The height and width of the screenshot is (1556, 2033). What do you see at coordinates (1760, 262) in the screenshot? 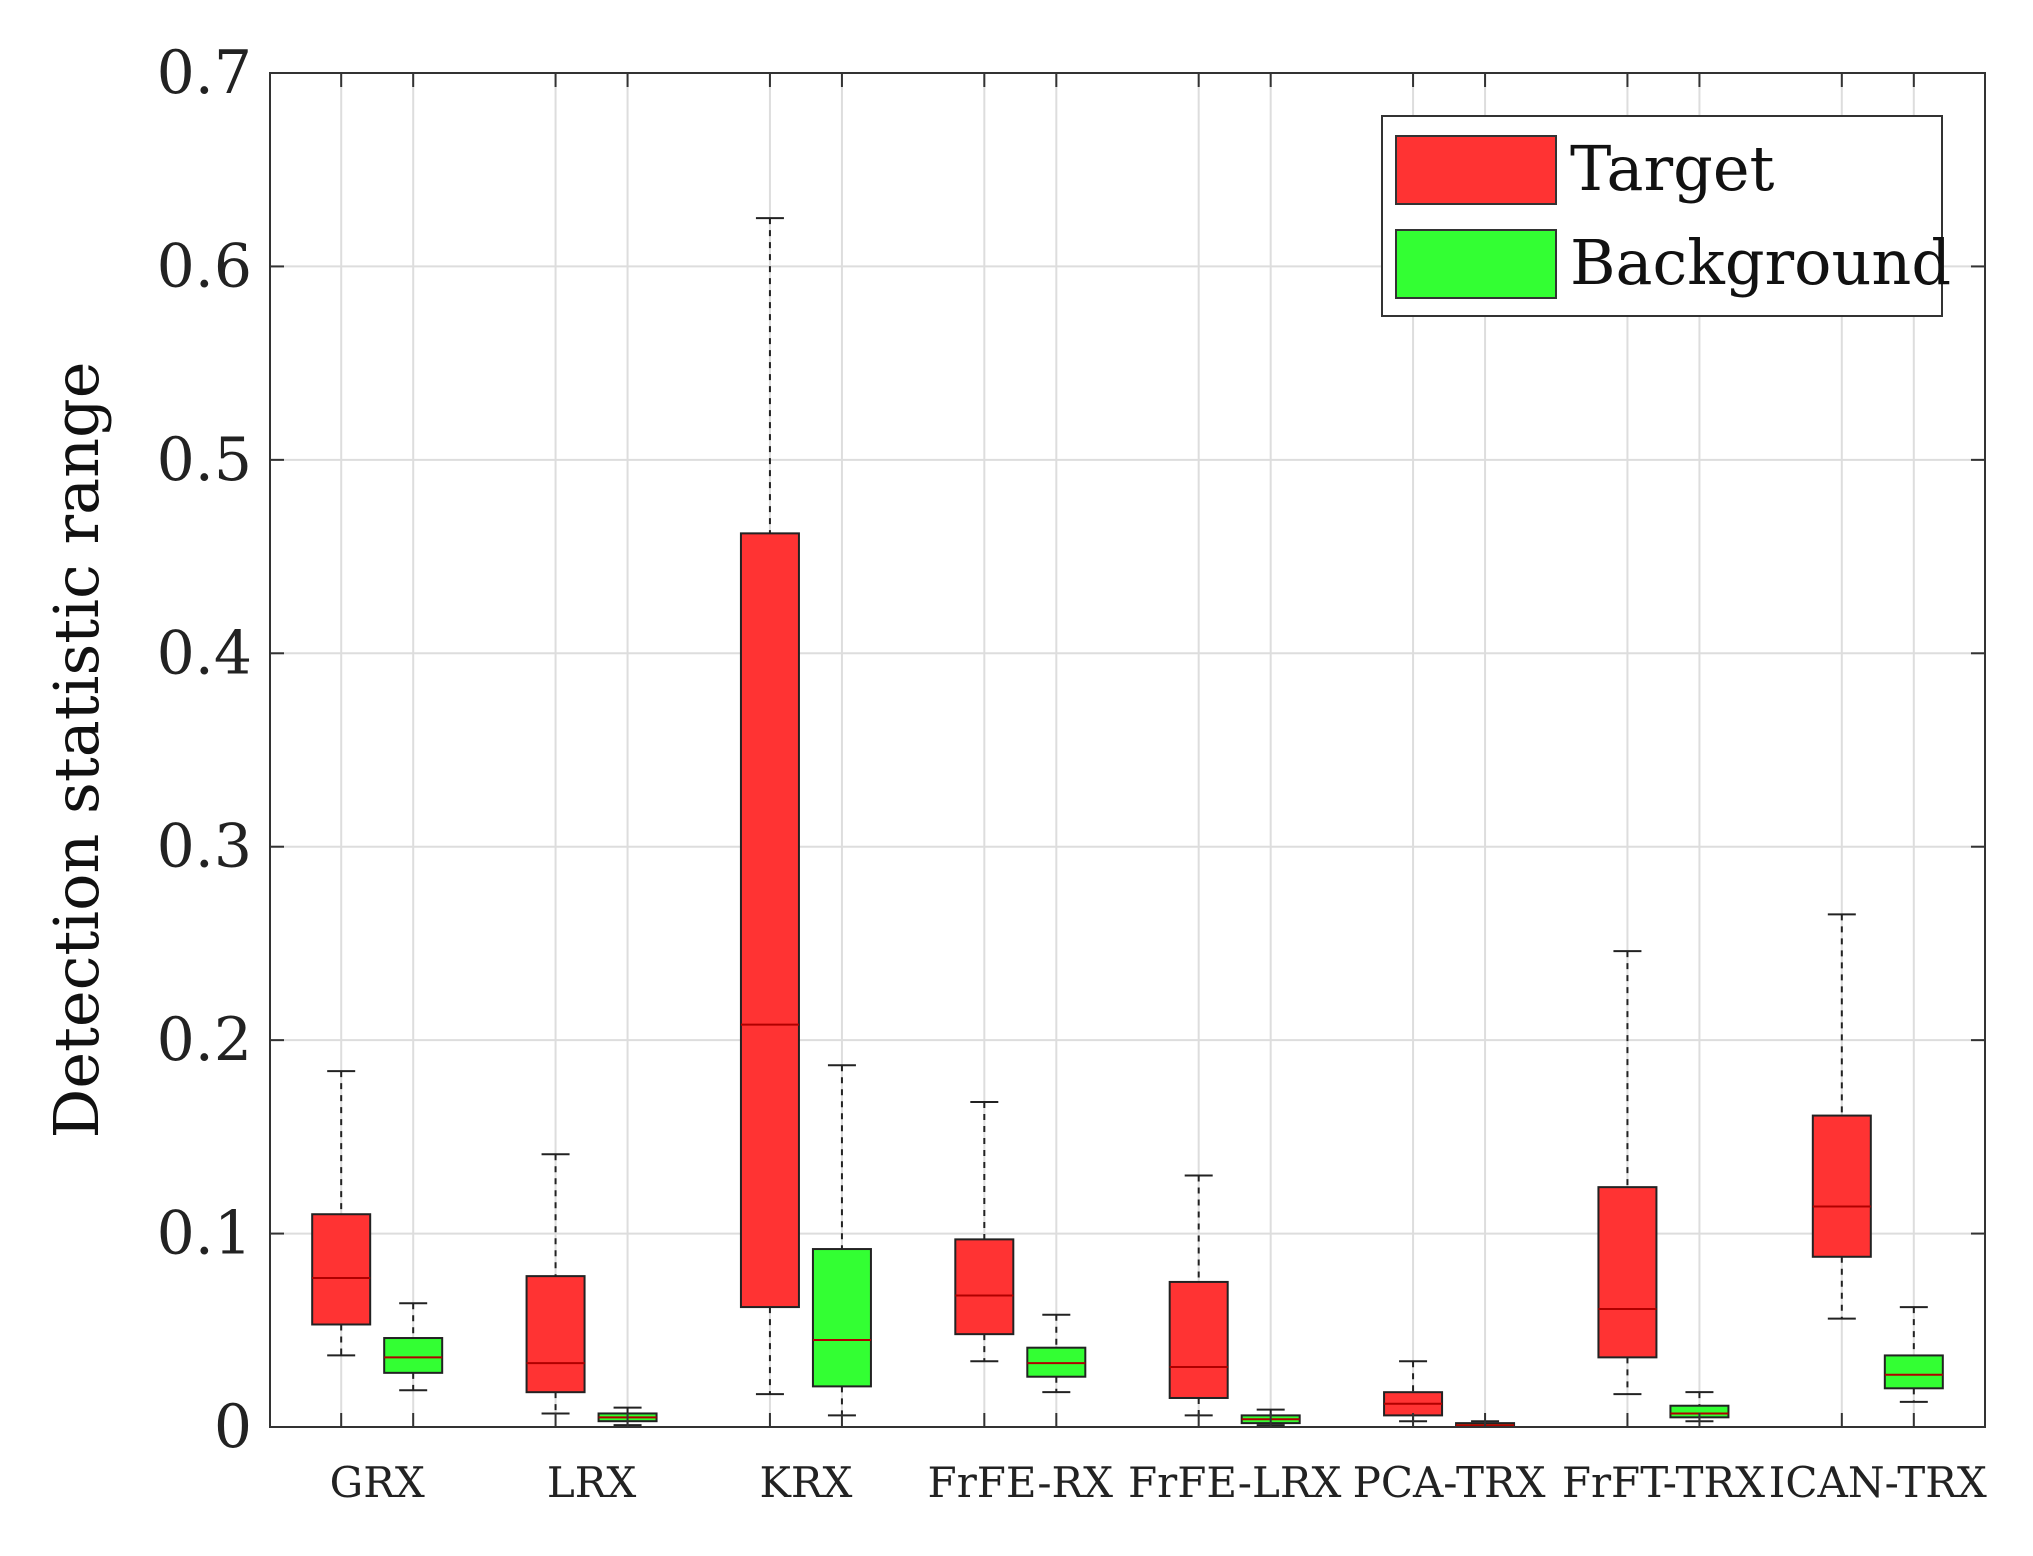
I see `legend-label-background: Background` at bounding box center [1760, 262].